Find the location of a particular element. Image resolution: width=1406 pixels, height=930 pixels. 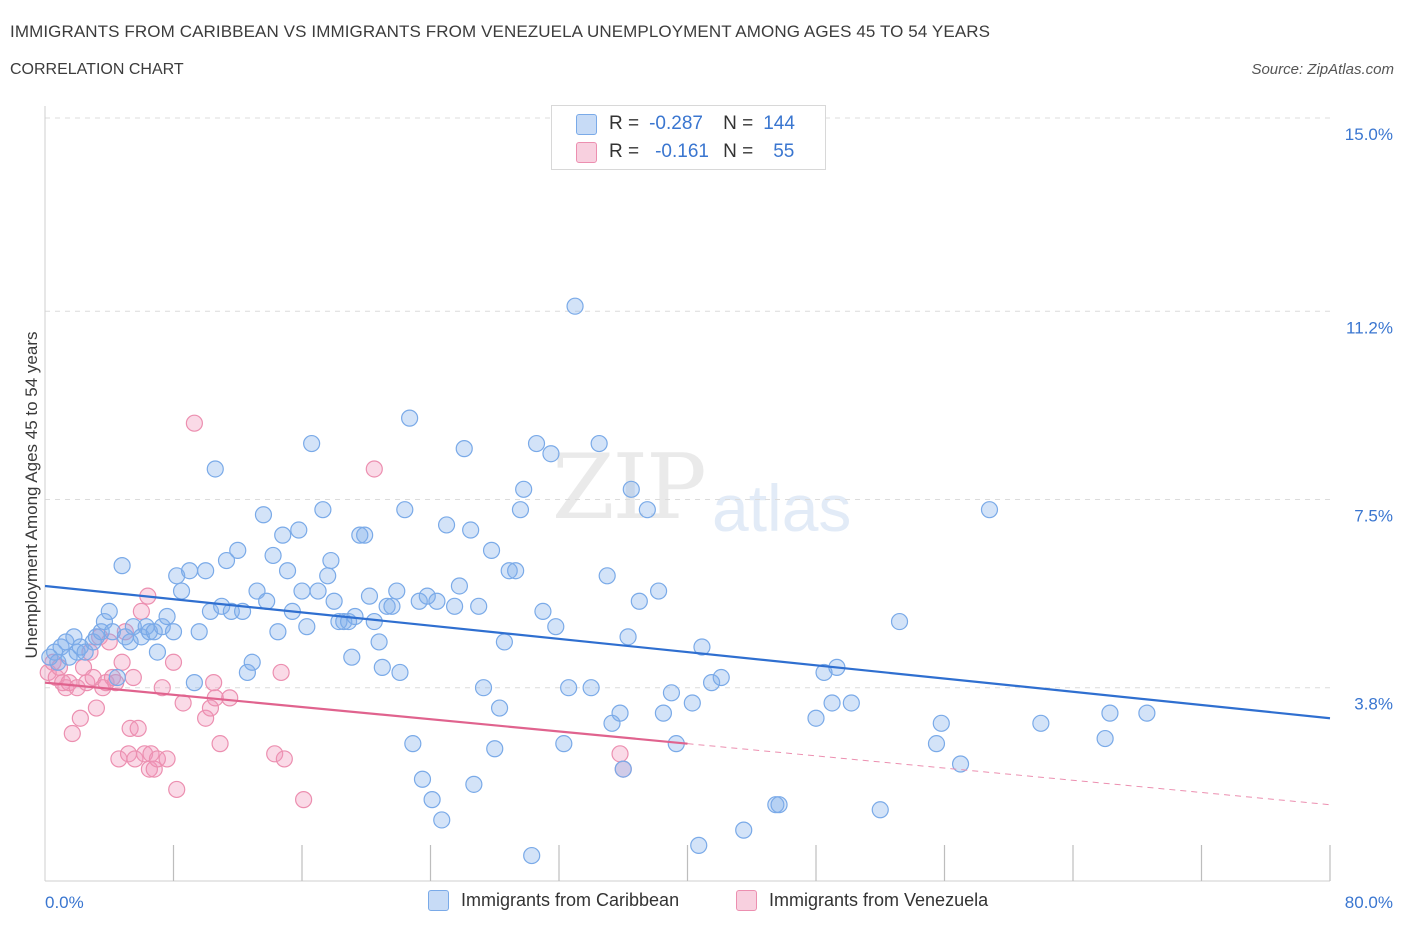

legend-row-venezuela: R = -0.161 N = 55 is located at coordinates (685, 152).